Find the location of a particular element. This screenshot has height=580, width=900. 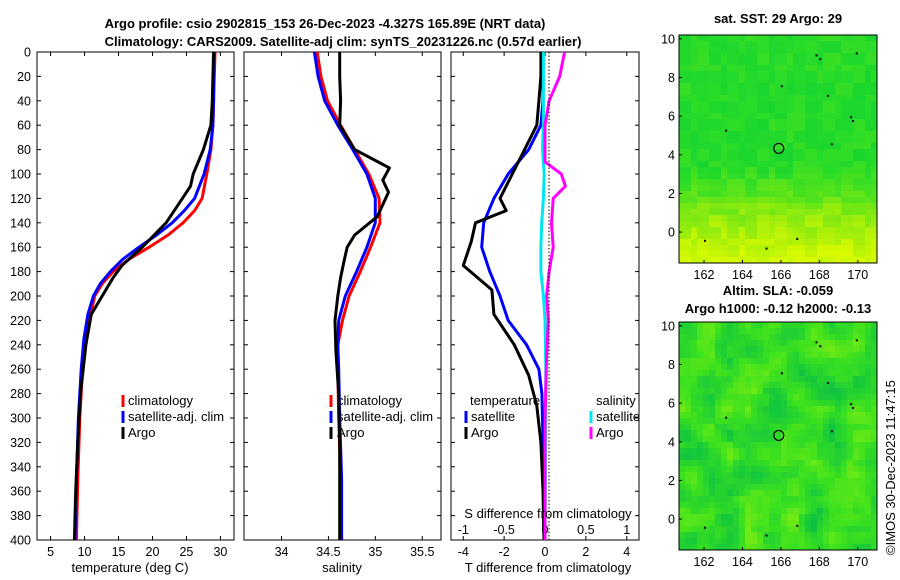

legend-label-argo: Argo is located at coordinates (141, 432).